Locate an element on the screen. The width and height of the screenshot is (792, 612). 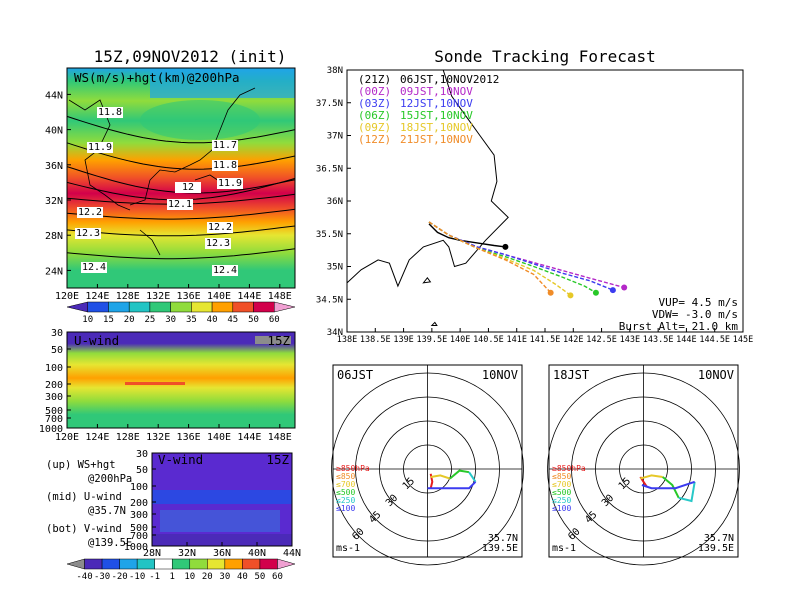
u-level-label: 500 is located at coordinates (54, 411).